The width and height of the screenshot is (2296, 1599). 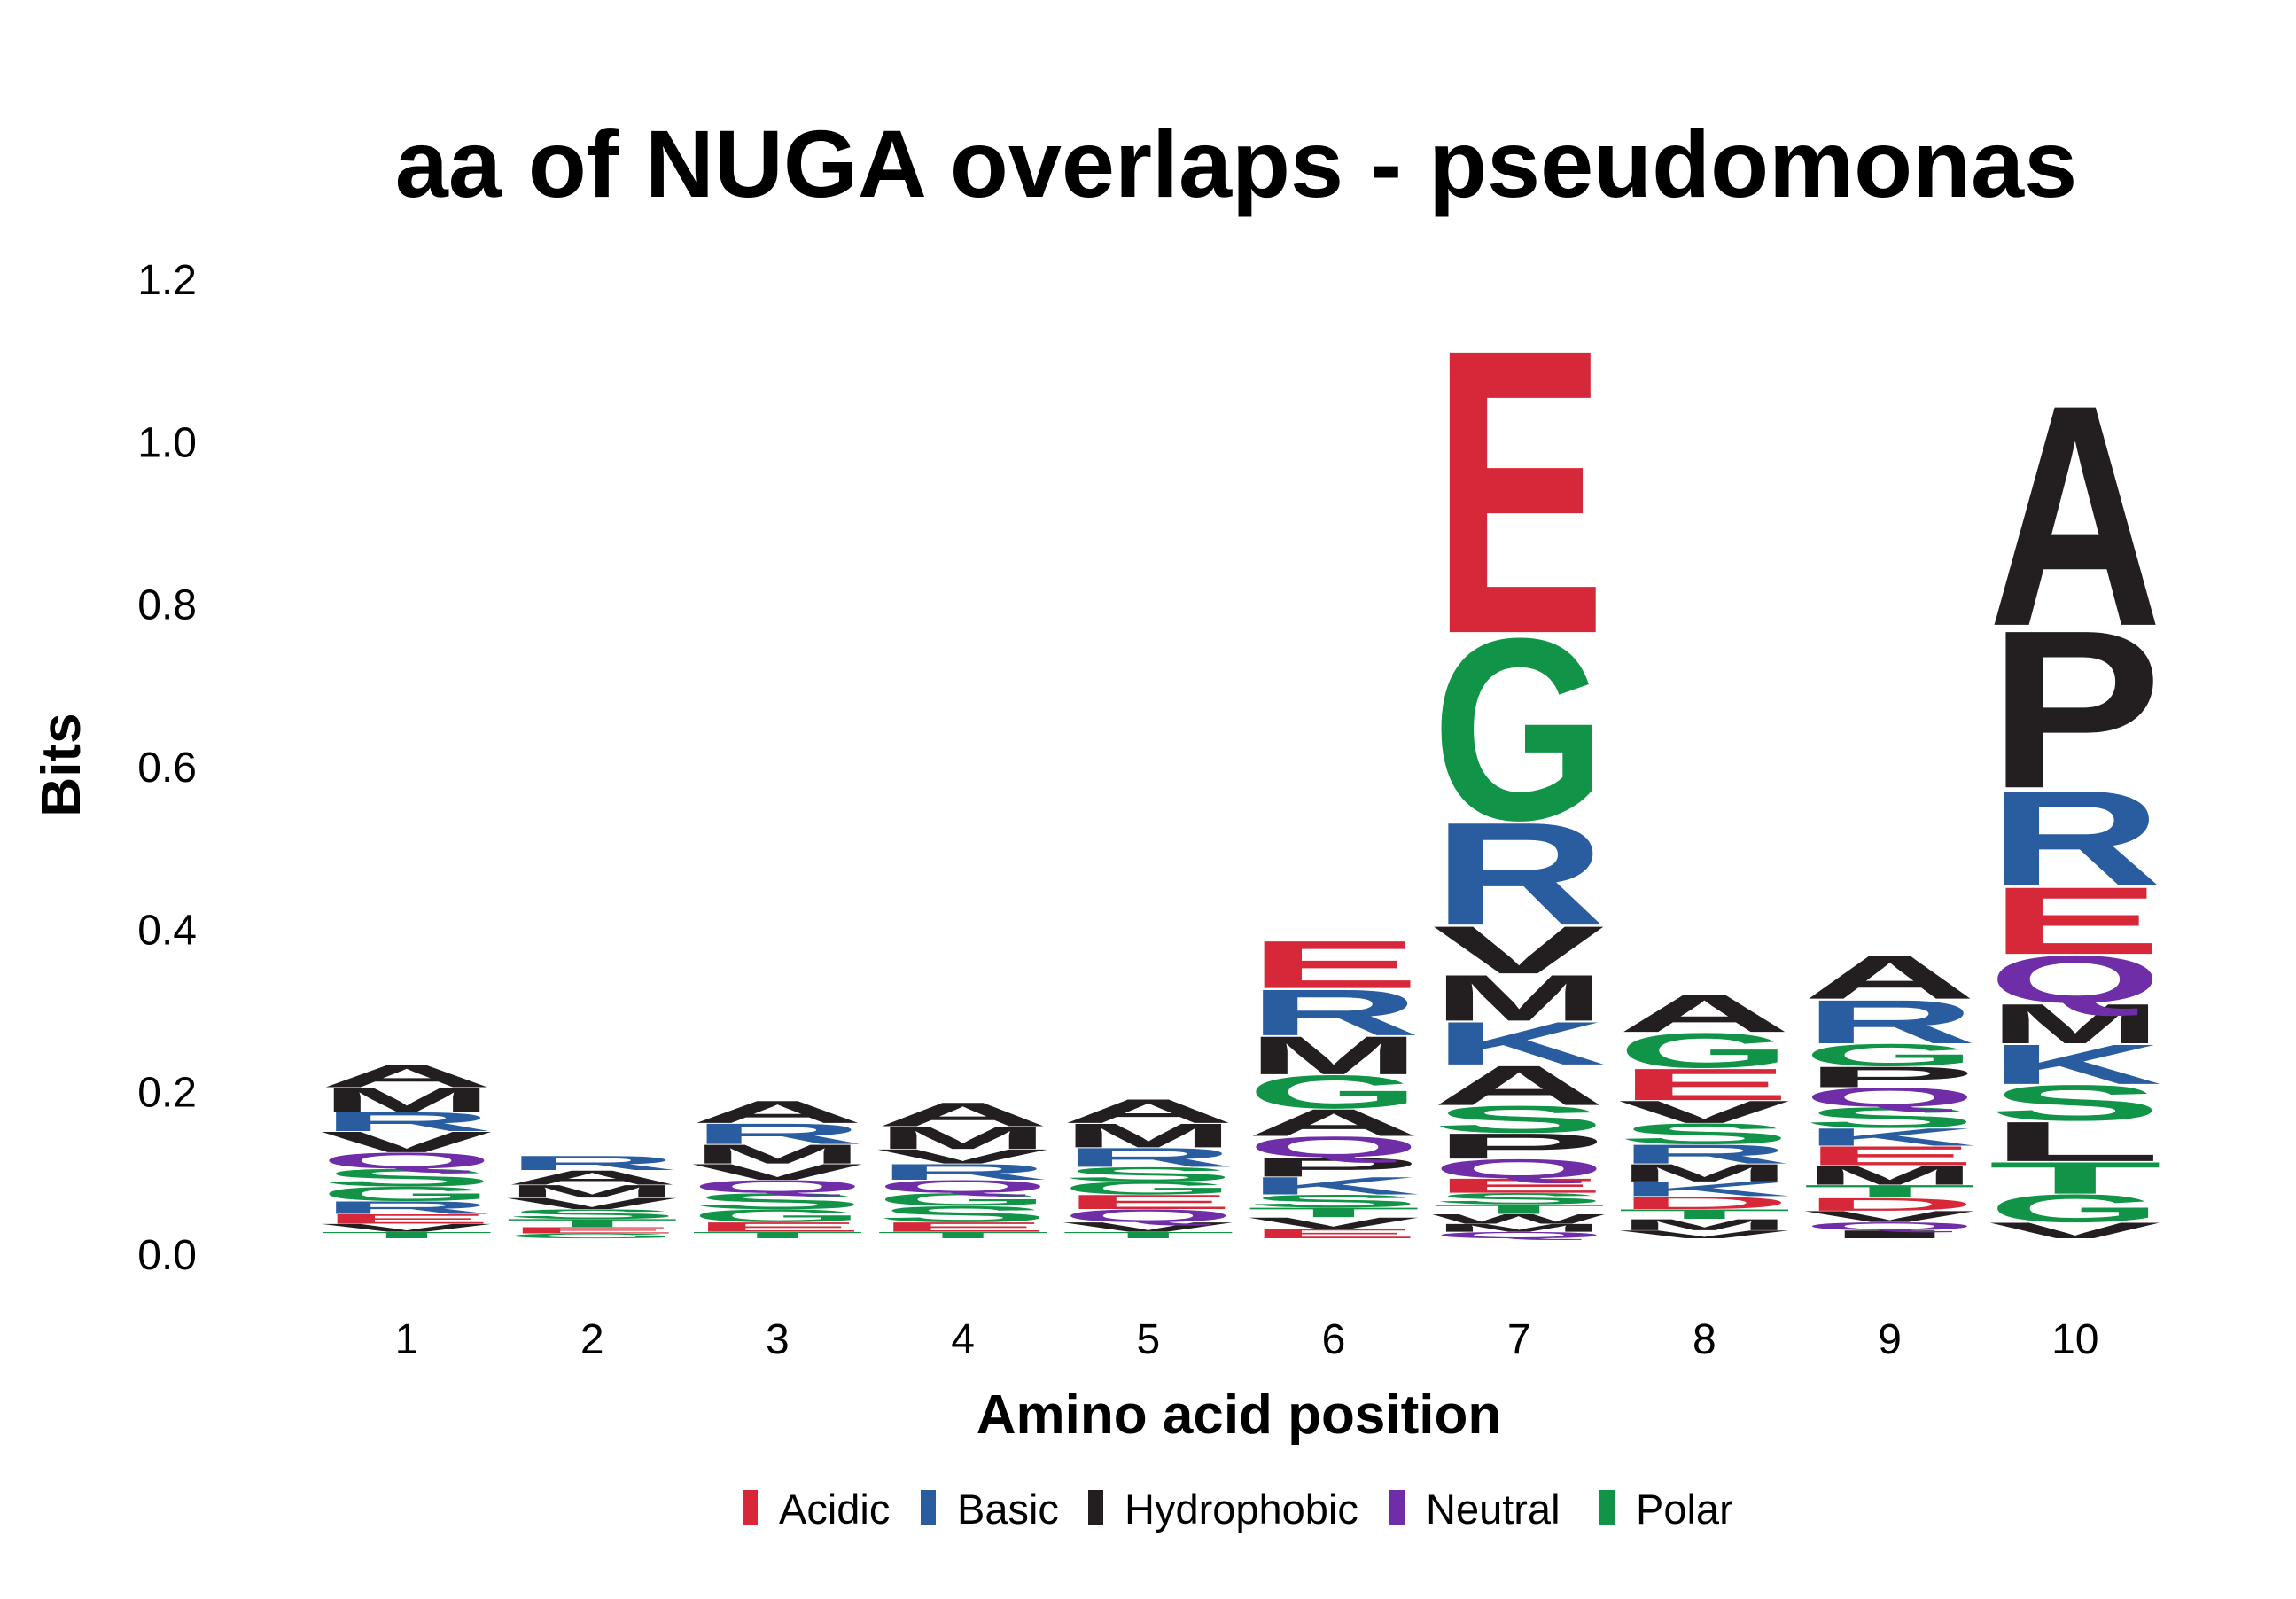 What do you see at coordinates (167, 442) in the screenshot?
I see `y-tick-label: 1.0` at bounding box center [167, 442].